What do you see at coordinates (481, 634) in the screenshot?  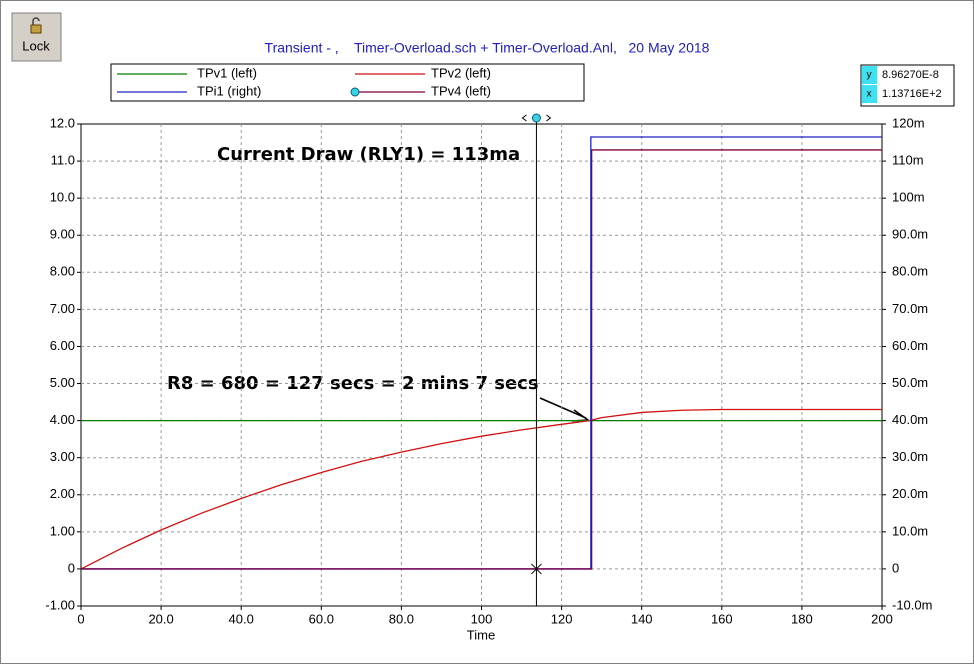 I see `x-axis-label: Time` at bounding box center [481, 634].